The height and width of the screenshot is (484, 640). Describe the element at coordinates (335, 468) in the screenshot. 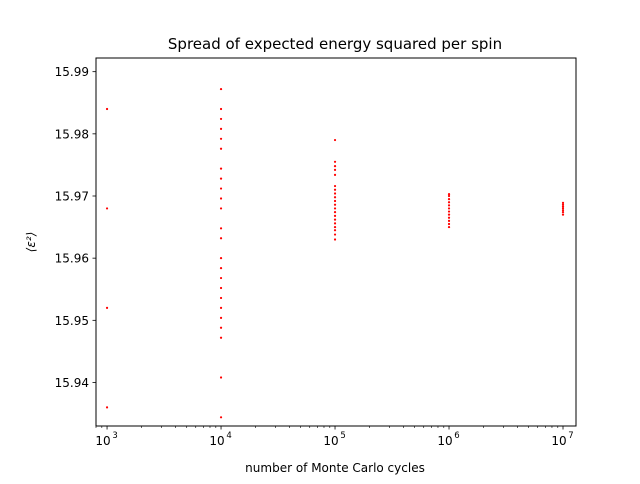

I see `x-axis-label: number of Monte Carlo cycles` at that location.